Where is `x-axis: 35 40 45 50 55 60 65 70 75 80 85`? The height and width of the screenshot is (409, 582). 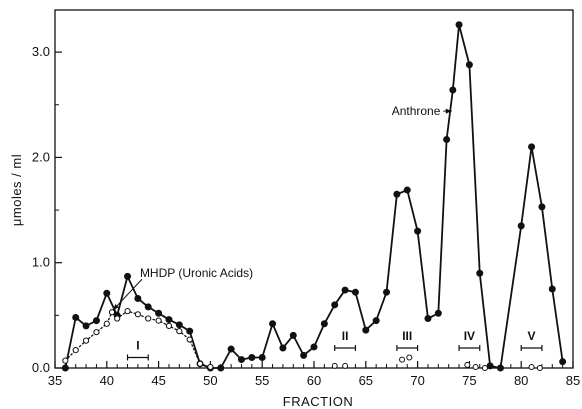
x-axis: 35 40 45 50 55 60 65 70 75 80 85 is located at coordinates (314, 374).